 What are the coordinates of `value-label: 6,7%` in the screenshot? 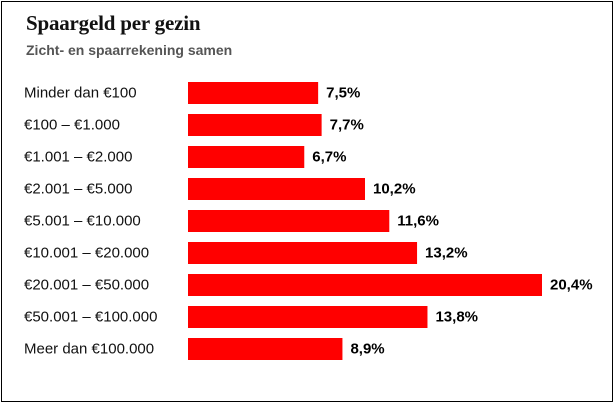 It's located at (329, 157).